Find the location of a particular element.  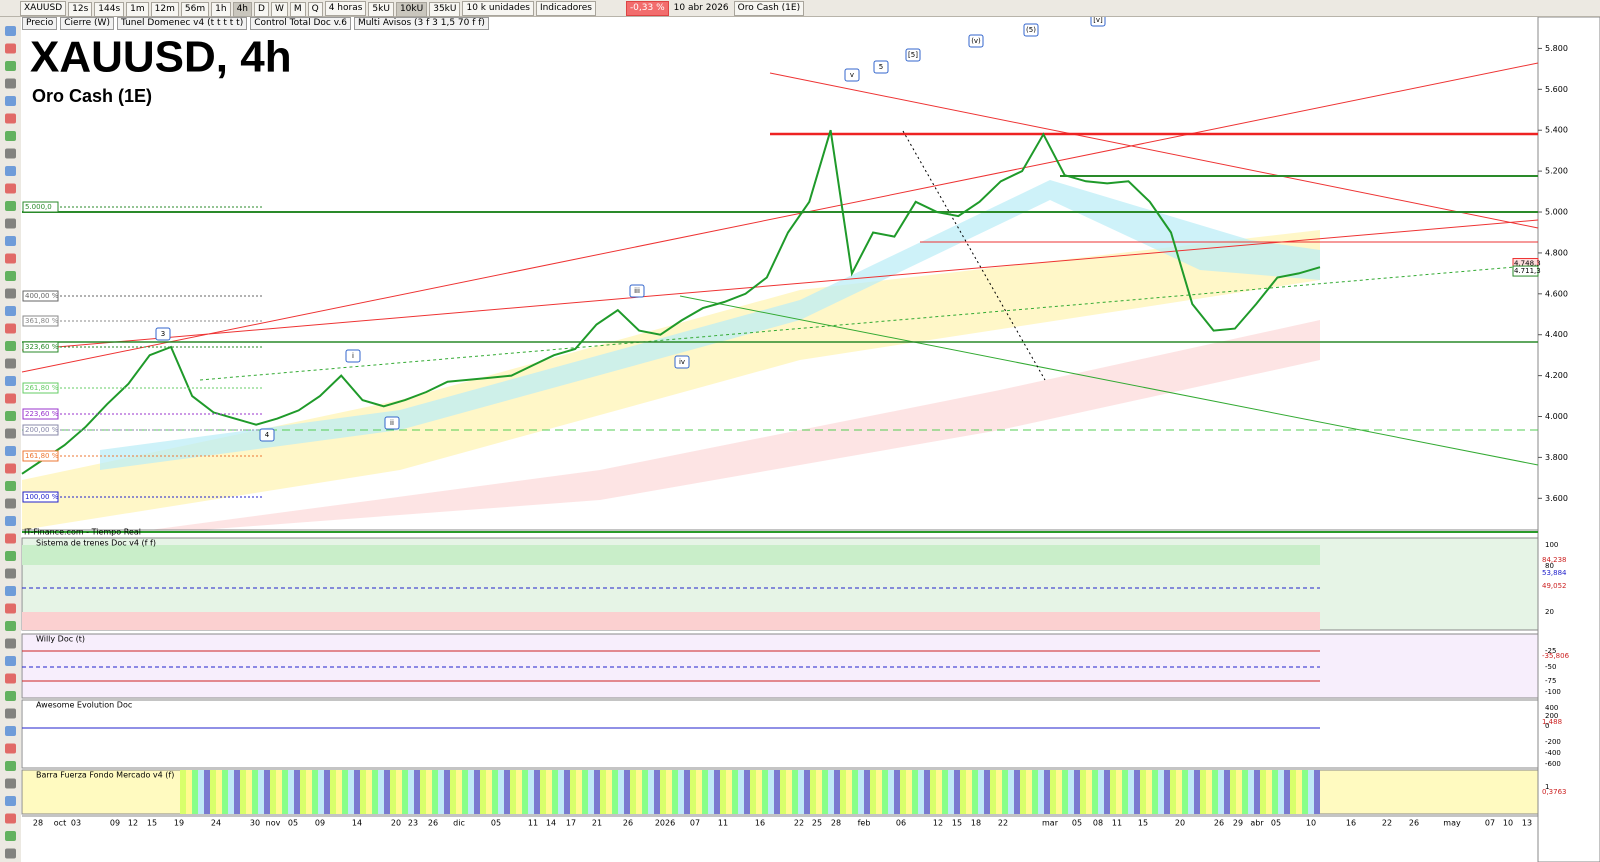

timeframe-button: 144s is located at coordinates (109, 9).